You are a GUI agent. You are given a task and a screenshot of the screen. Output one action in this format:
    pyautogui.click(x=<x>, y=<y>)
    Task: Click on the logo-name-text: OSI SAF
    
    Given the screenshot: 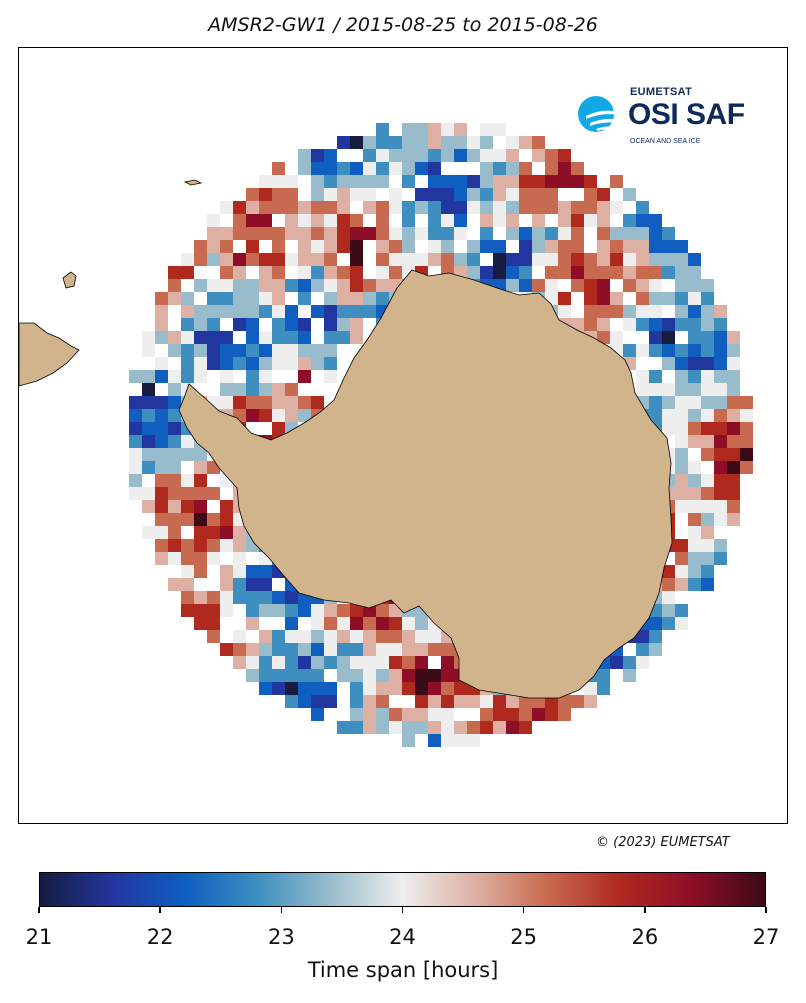 What is the action you would take?
    pyautogui.click(x=686, y=114)
    